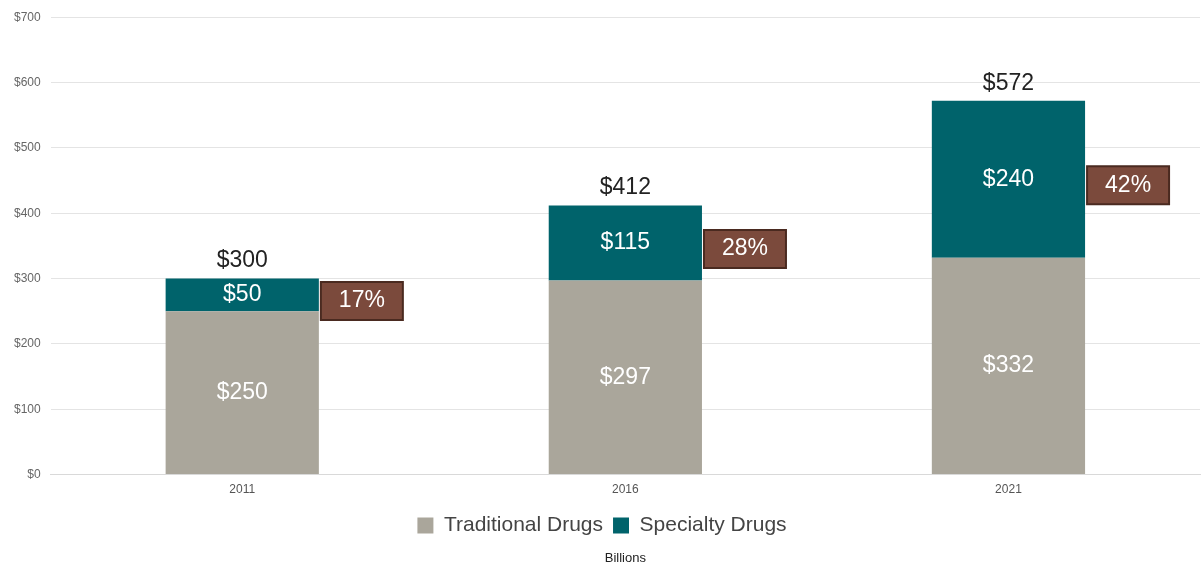 The image size is (1202, 566). Describe the element at coordinates (242, 259) in the screenshot. I see `total-label: $300` at that location.